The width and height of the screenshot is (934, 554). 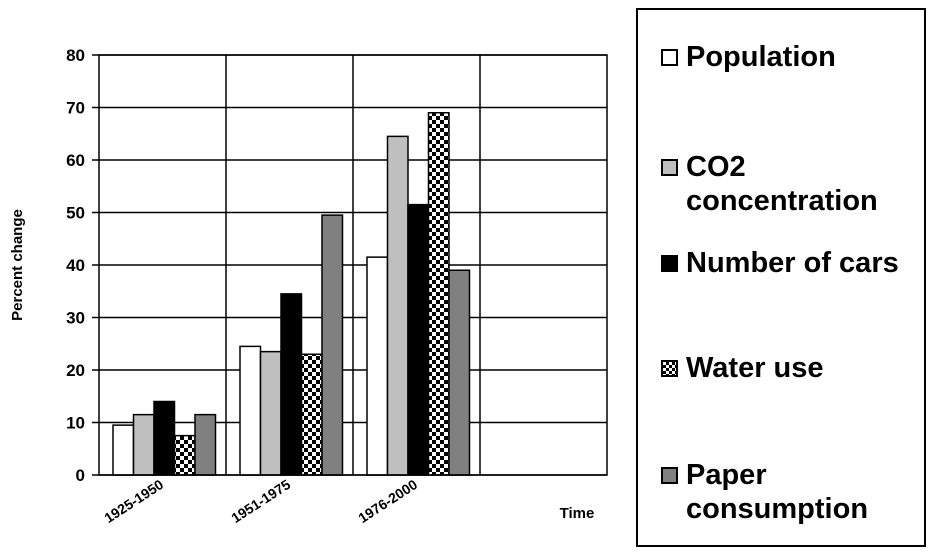 What do you see at coordinates (80, 475) in the screenshot?
I see `y-tick-label: 0` at bounding box center [80, 475].